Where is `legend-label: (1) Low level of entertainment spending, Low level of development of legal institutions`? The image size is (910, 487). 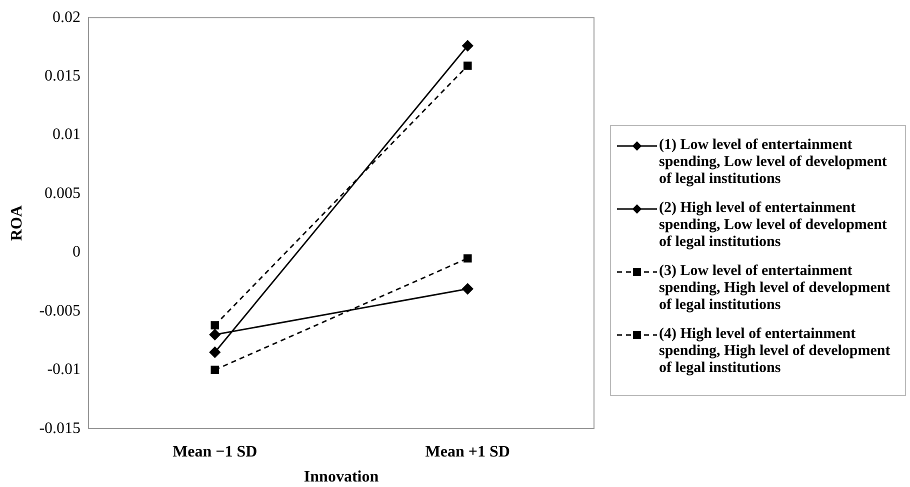 legend-label: (1) Low level of entertainment spending, Low level of development of legal institutions is located at coordinates (773, 162).